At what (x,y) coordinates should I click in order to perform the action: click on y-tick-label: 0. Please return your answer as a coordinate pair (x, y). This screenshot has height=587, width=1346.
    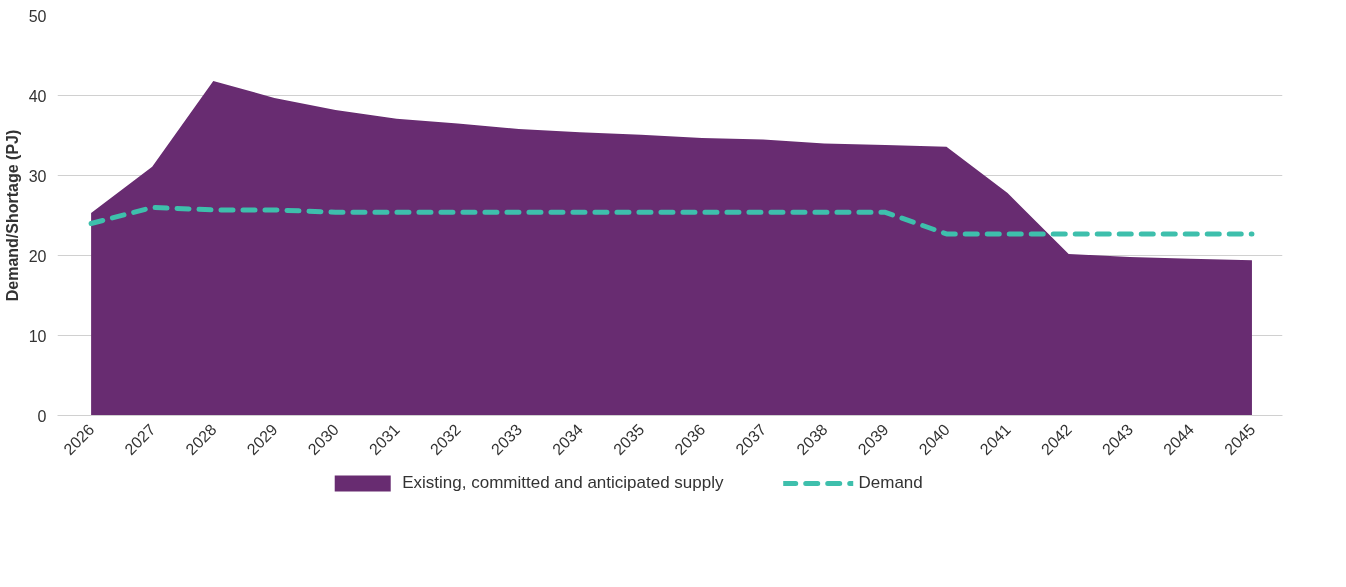
    Looking at the image, I should click on (42, 416).